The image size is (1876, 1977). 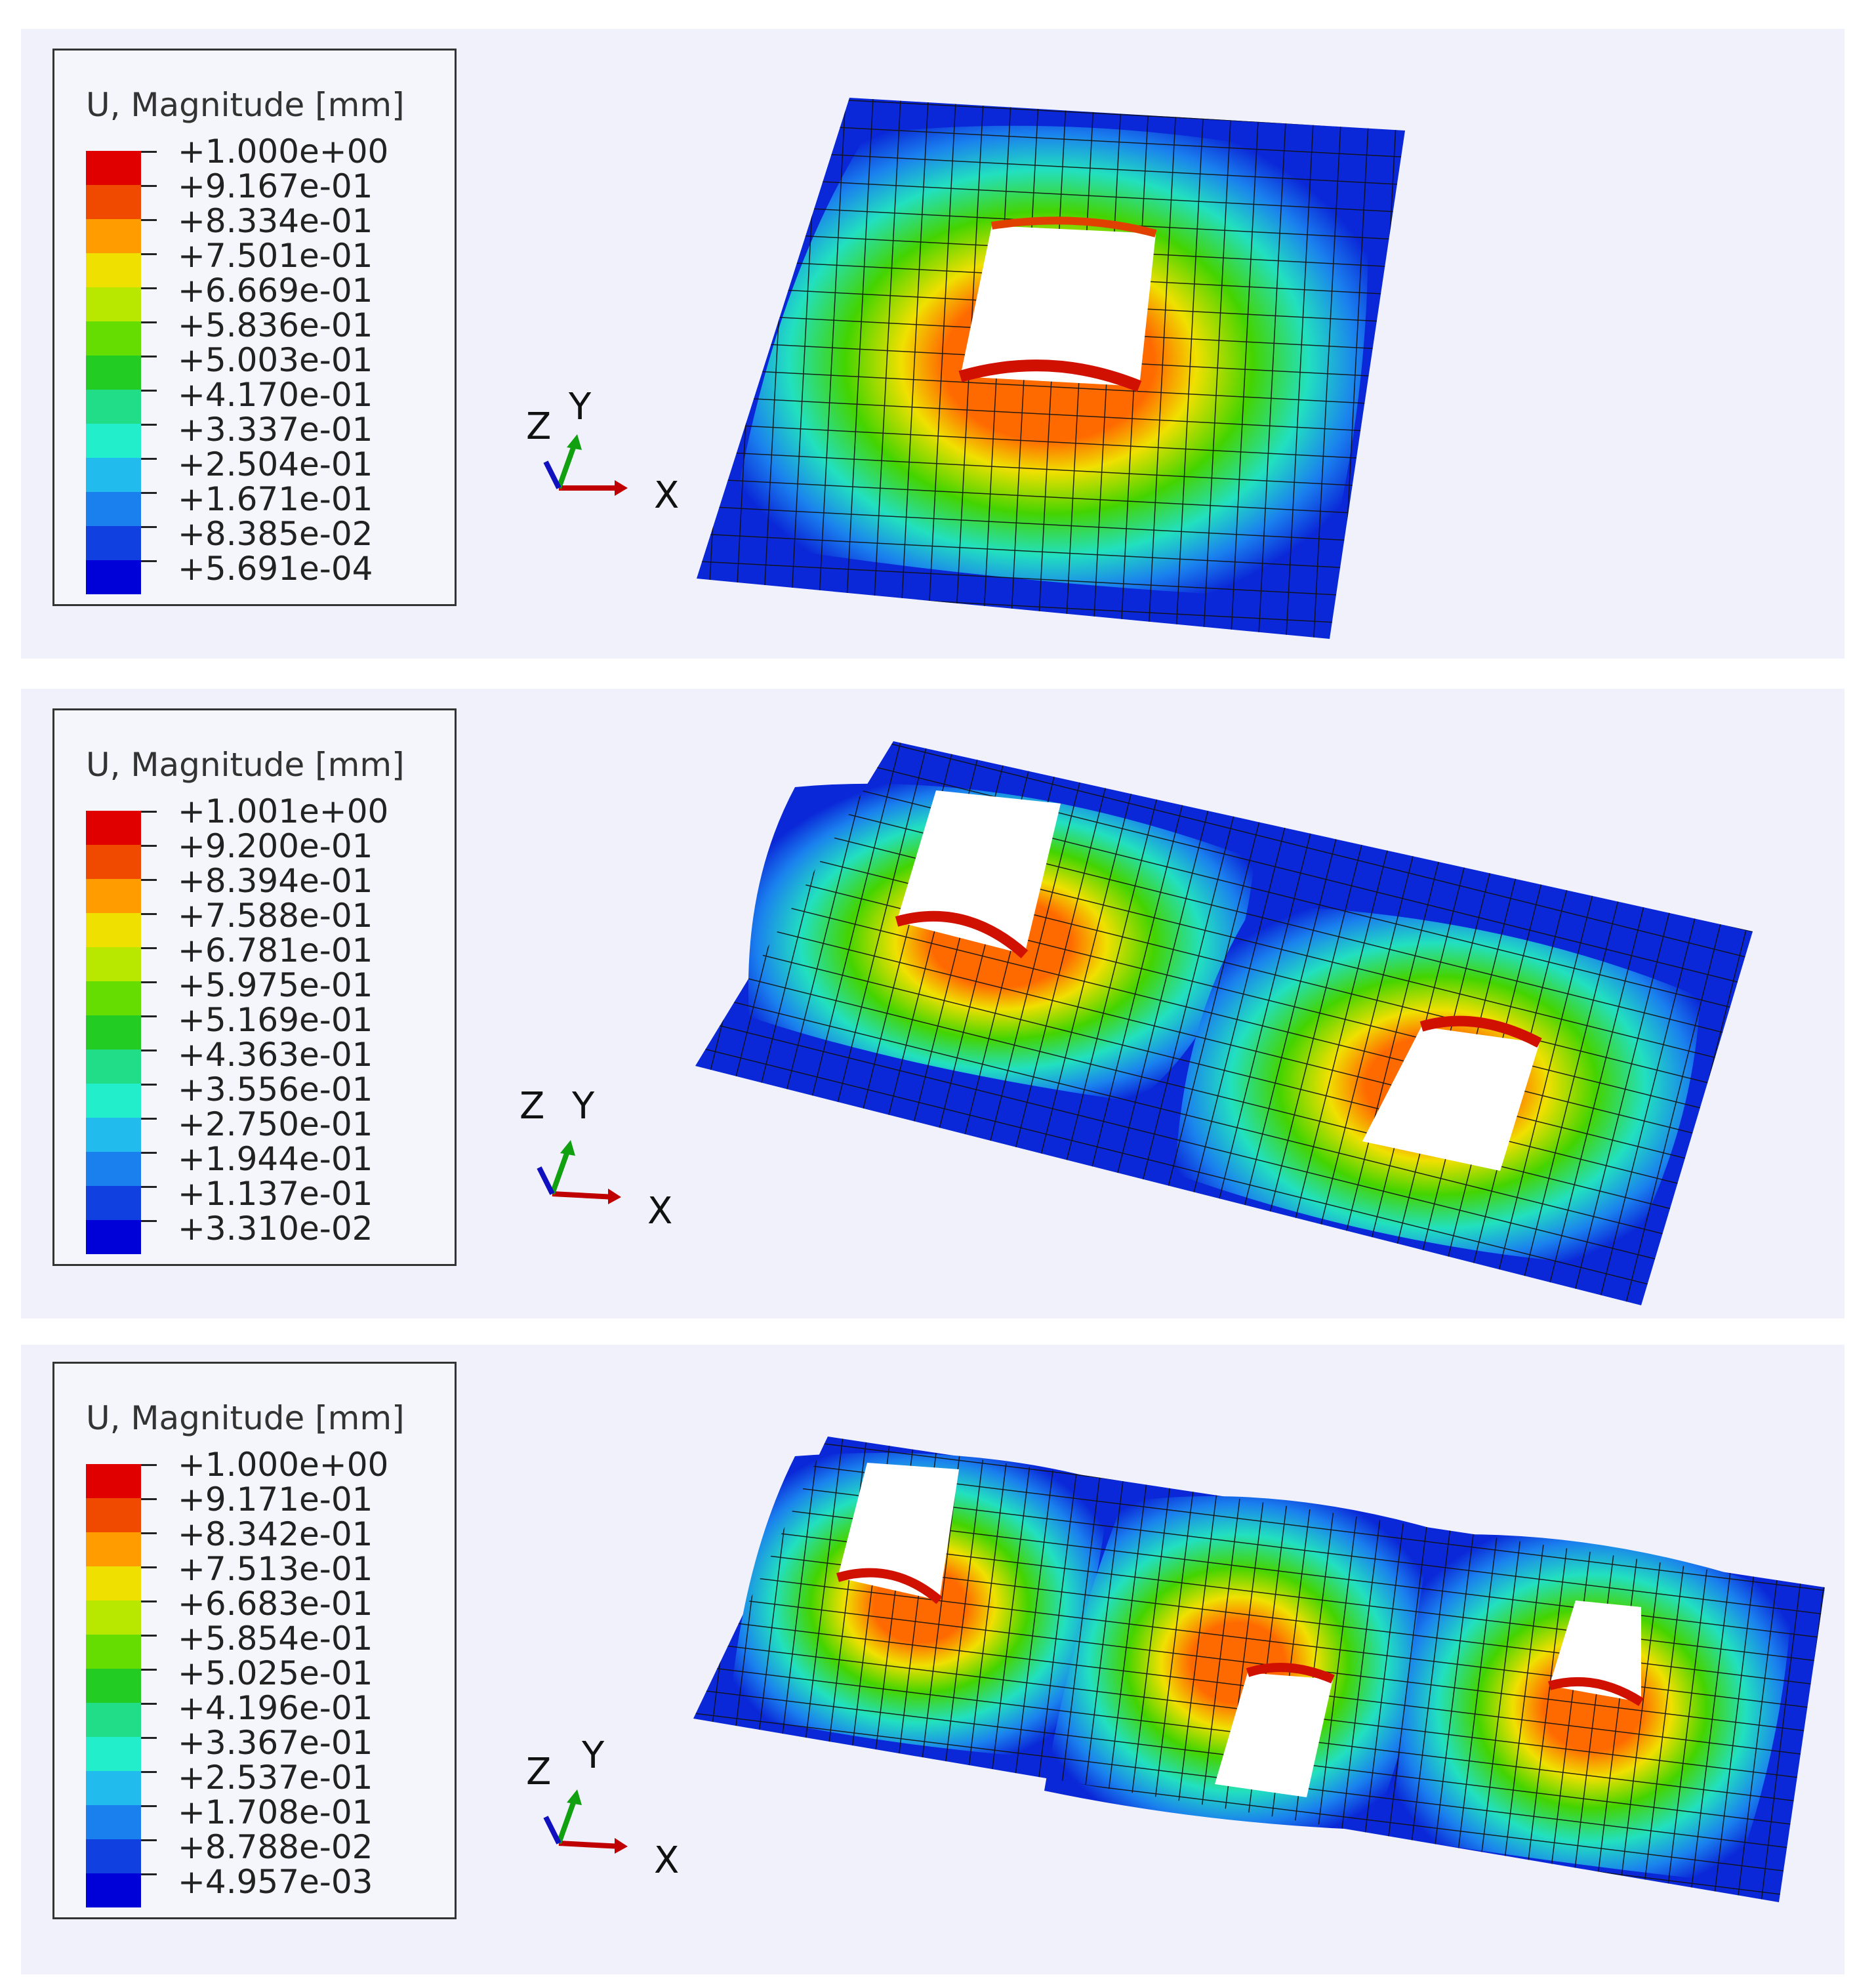 What do you see at coordinates (275, 881) in the screenshot?
I see `legend-value: +8.394e-01` at bounding box center [275, 881].